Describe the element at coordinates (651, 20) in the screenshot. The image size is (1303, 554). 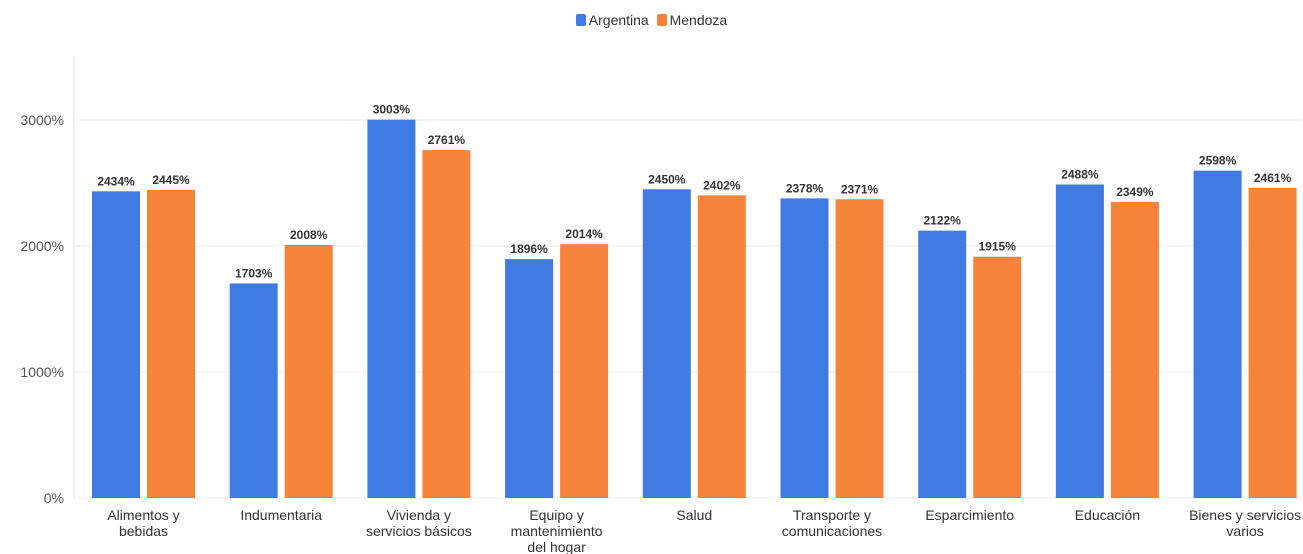
I see `legend: Argentina Mendoza` at that location.